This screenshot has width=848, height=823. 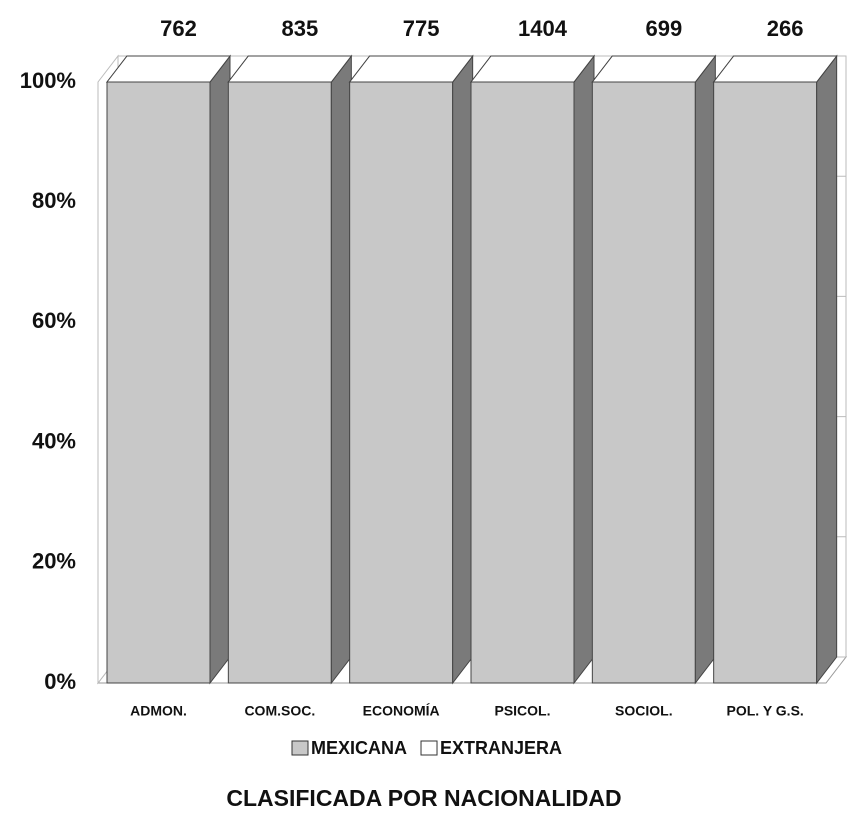 What do you see at coordinates (54, 561) in the screenshot?
I see `y-tick-label: 20%` at bounding box center [54, 561].